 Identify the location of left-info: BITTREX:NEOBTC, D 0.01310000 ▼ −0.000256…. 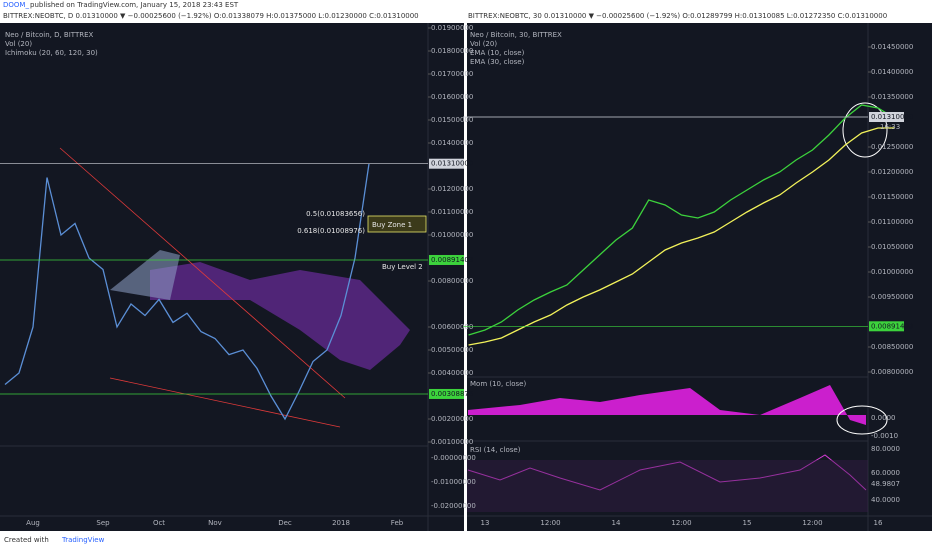
(211, 16).